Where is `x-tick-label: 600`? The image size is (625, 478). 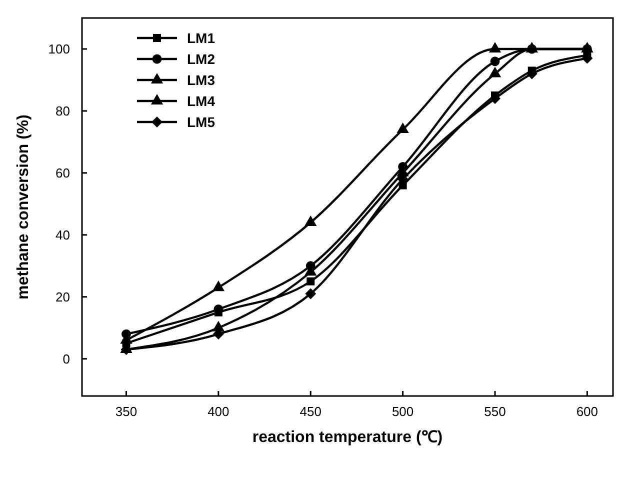 x-tick-label: 600 is located at coordinates (587, 411).